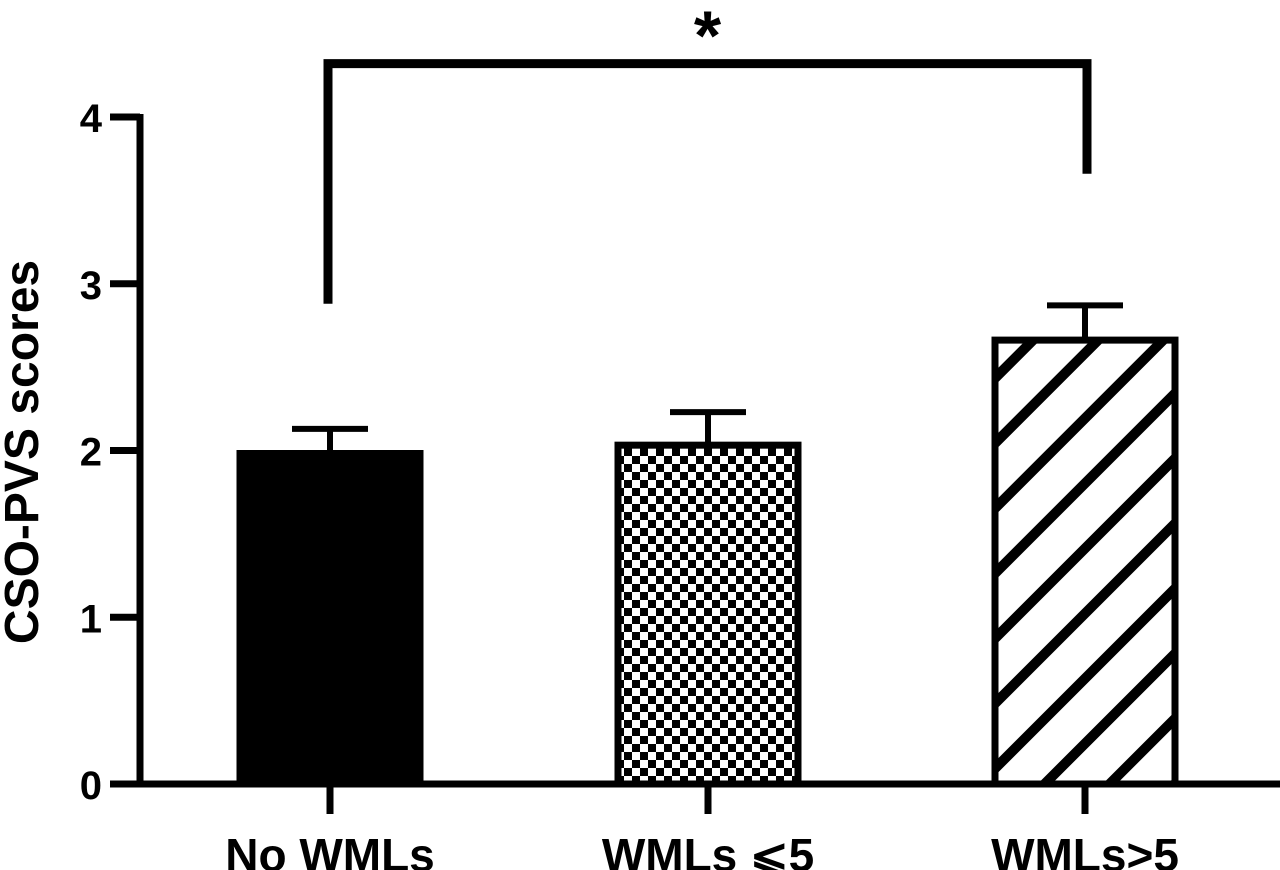 Image resolution: width=1280 pixels, height=870 pixels. Describe the element at coordinates (91, 119) in the screenshot. I see `y-tick-label-4: 4` at that location.